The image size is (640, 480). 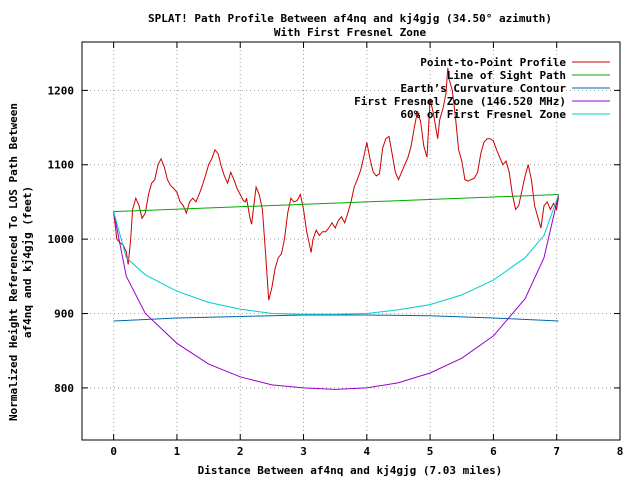 I want to click on x-tick-label: 8, so click(x=620, y=451).